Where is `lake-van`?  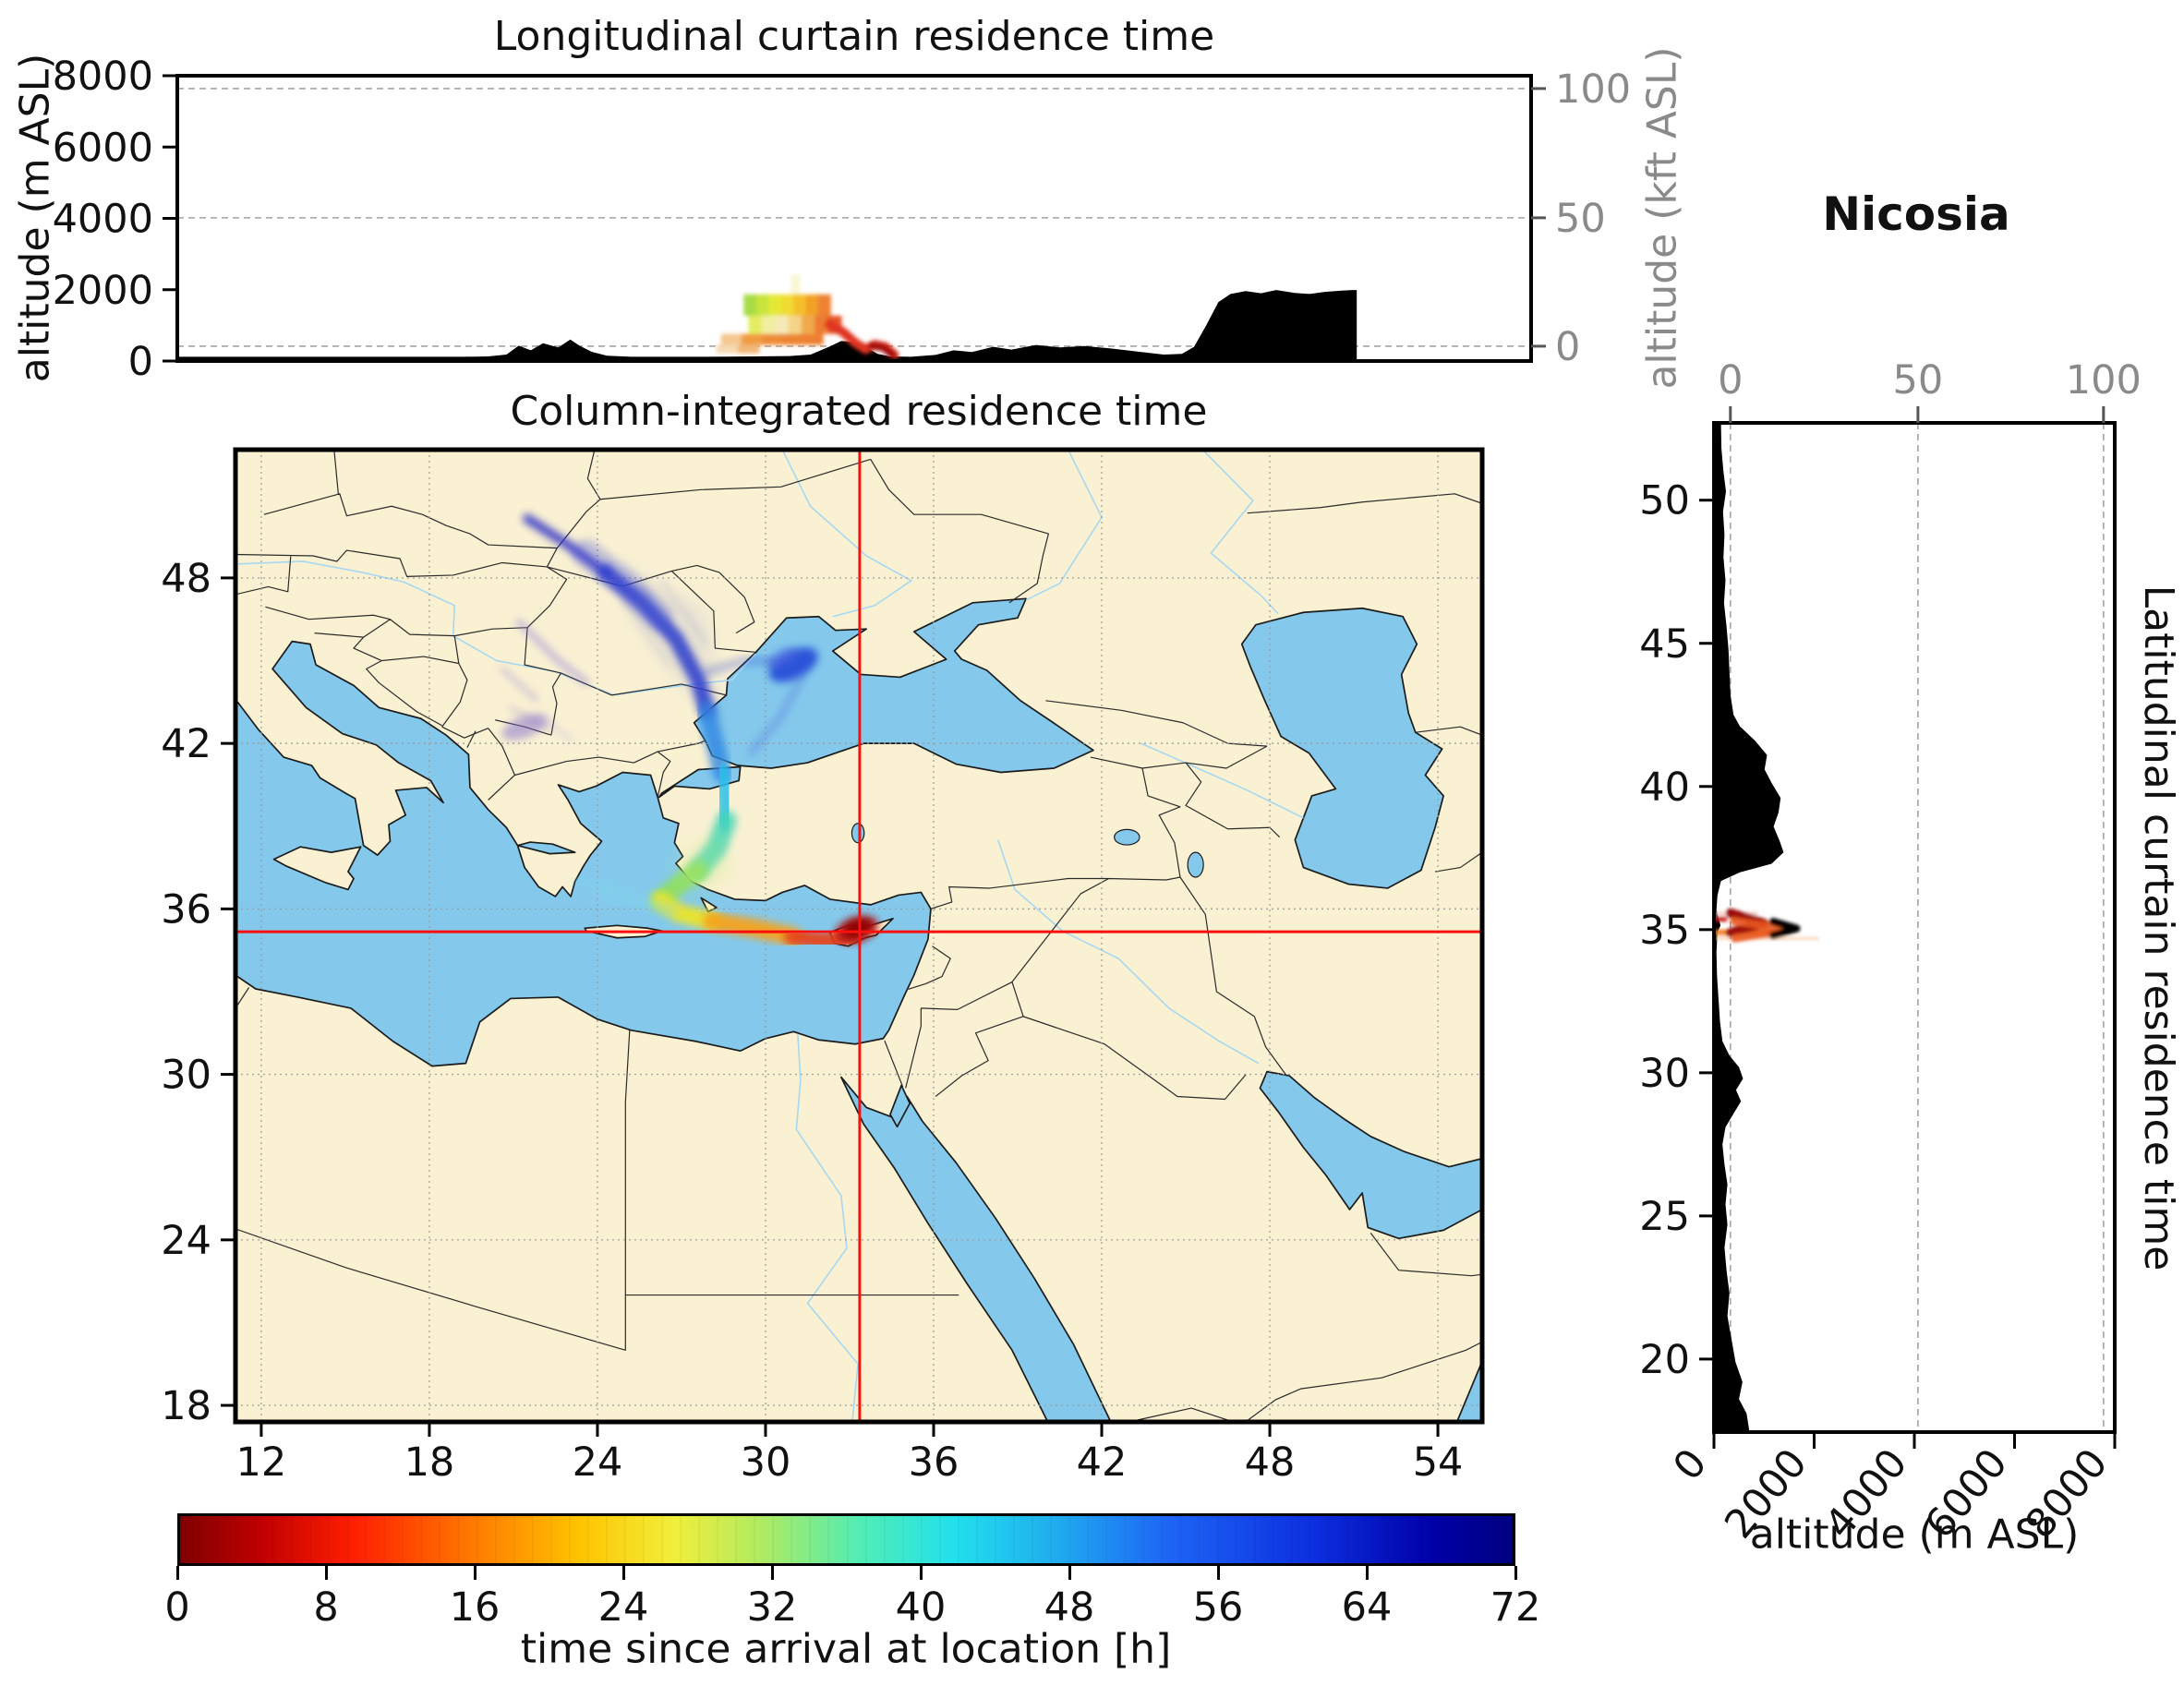 lake-van is located at coordinates (1127, 837).